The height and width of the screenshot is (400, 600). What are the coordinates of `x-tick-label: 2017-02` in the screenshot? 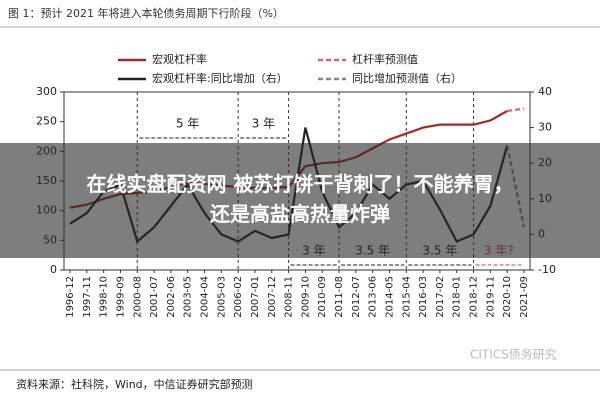 It's located at (440, 297).